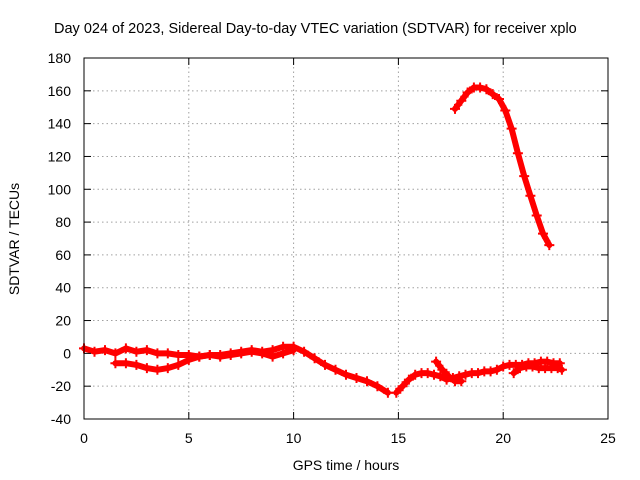 The image size is (640, 480). Describe the element at coordinates (60, 58) in the screenshot. I see `y-tick-label: 180` at that location.